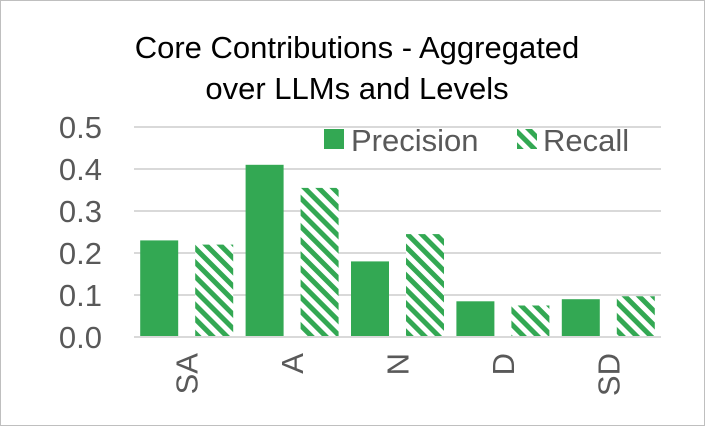 The width and height of the screenshot is (705, 426). I want to click on y-axis-ticks: 0.0 0.1 0.2 0.3 0.4 0.5, so click(80, 232).